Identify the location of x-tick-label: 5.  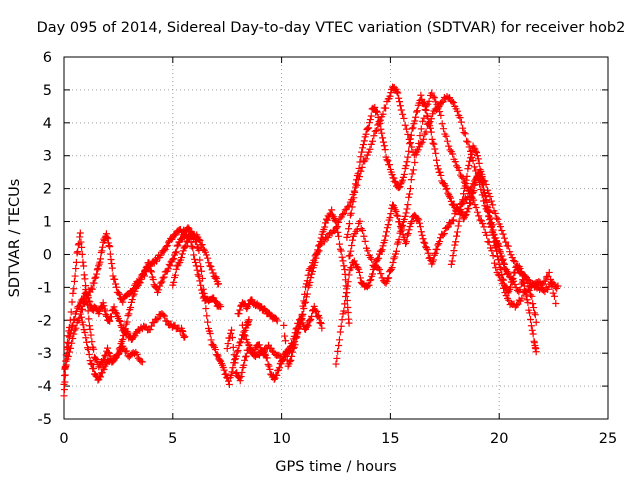
(172, 439).